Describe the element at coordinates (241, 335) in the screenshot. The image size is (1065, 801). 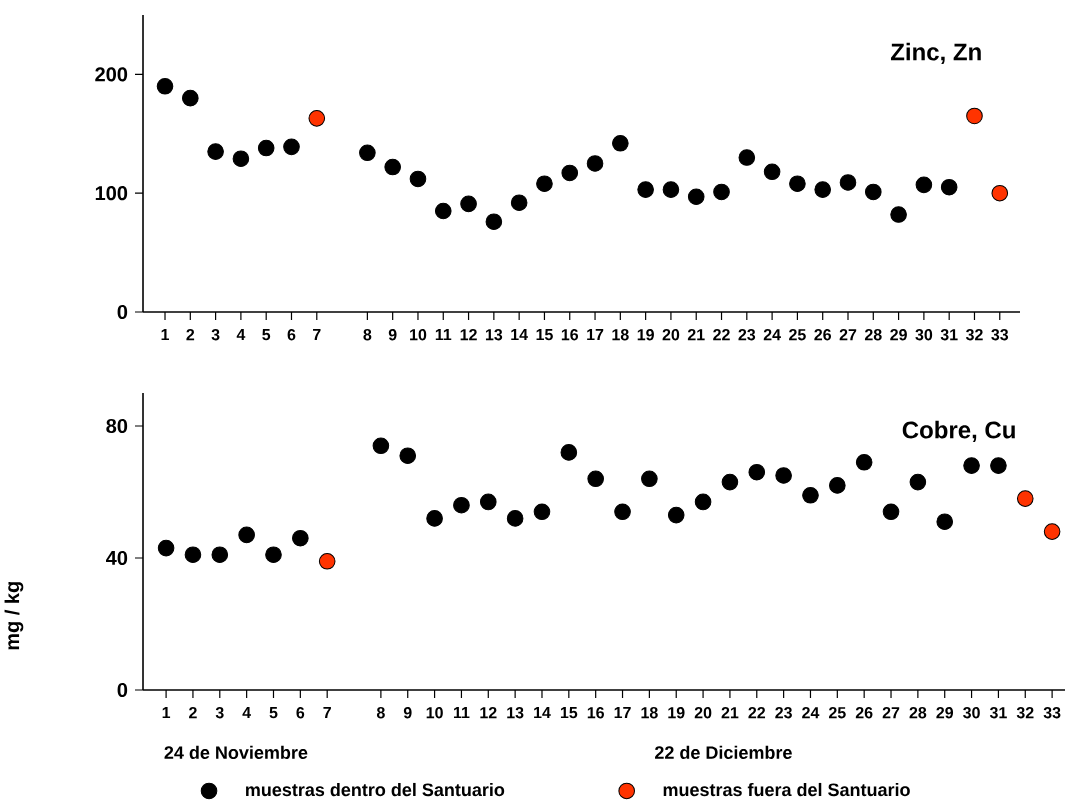
I see `x-tick-label: 4` at that location.